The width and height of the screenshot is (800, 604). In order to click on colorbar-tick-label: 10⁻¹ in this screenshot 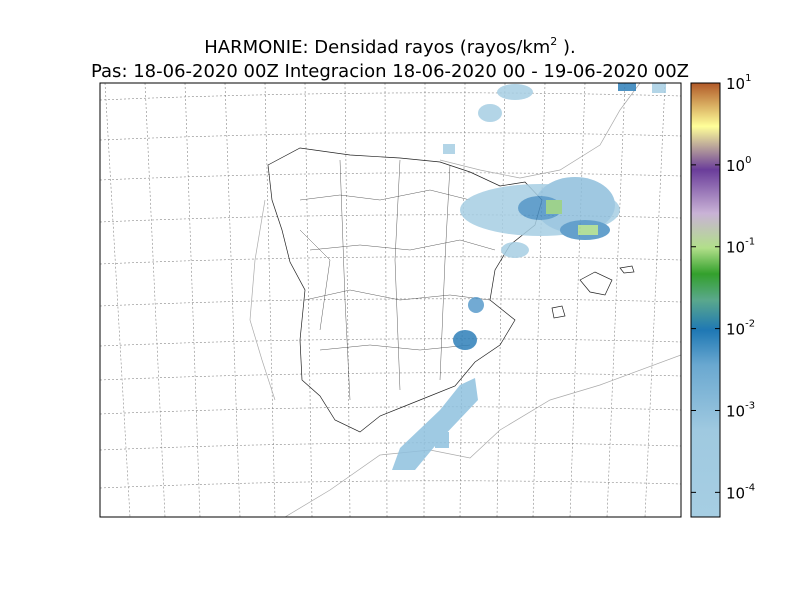, I will do `click(740, 247)`.